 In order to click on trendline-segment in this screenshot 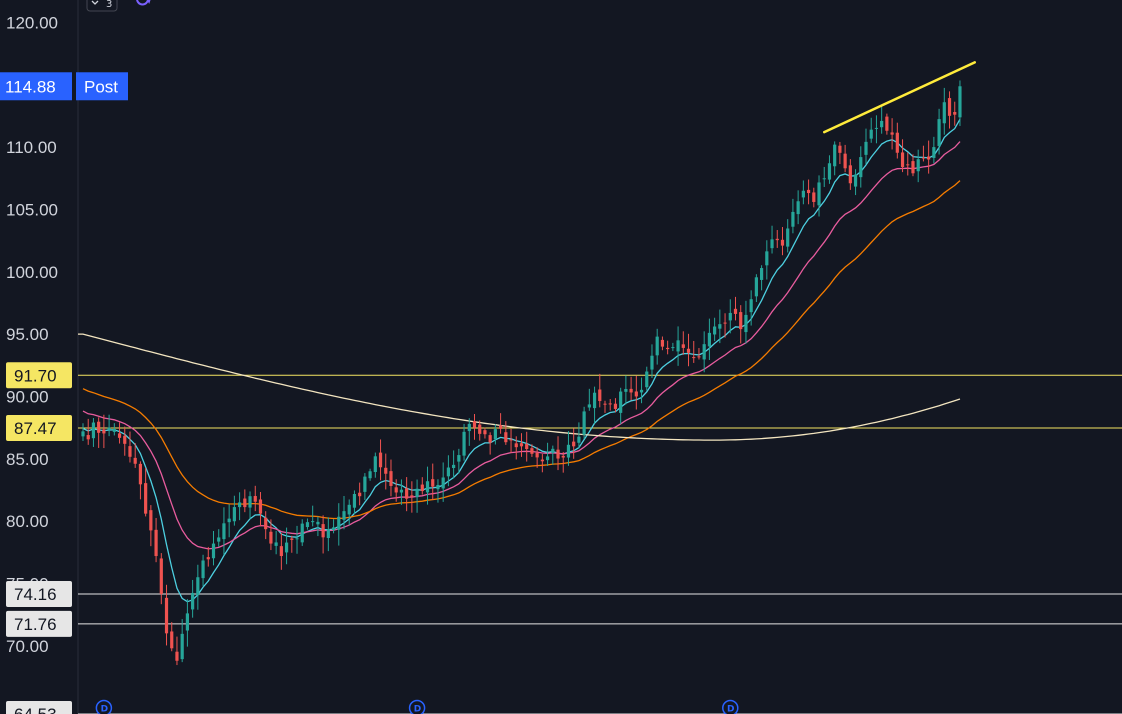, I will do `click(899, 97)`.